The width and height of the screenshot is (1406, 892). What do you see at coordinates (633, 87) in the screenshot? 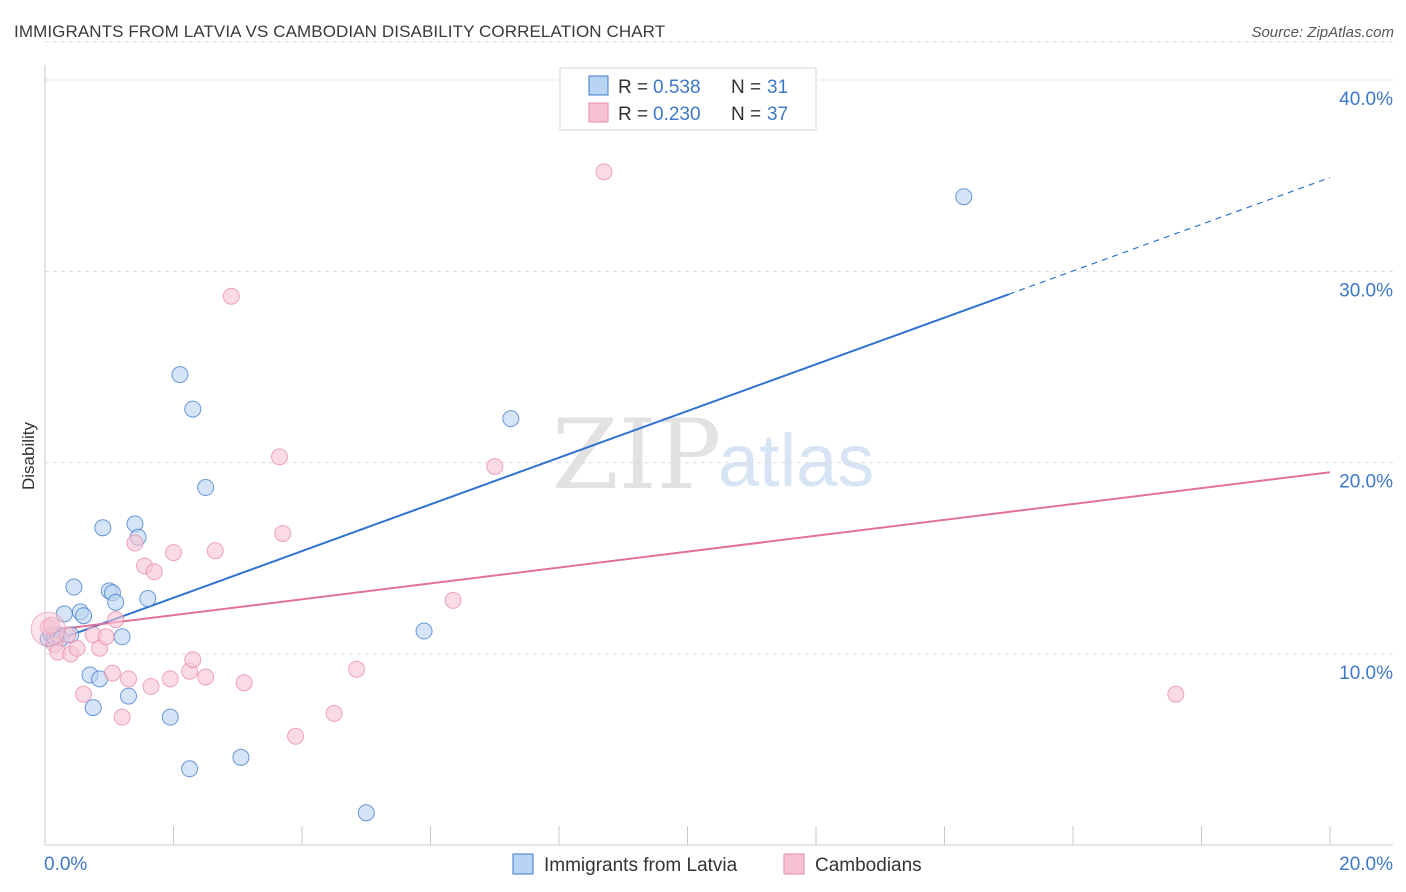
I see `legend-latvia-r-label: R =` at bounding box center [633, 87].